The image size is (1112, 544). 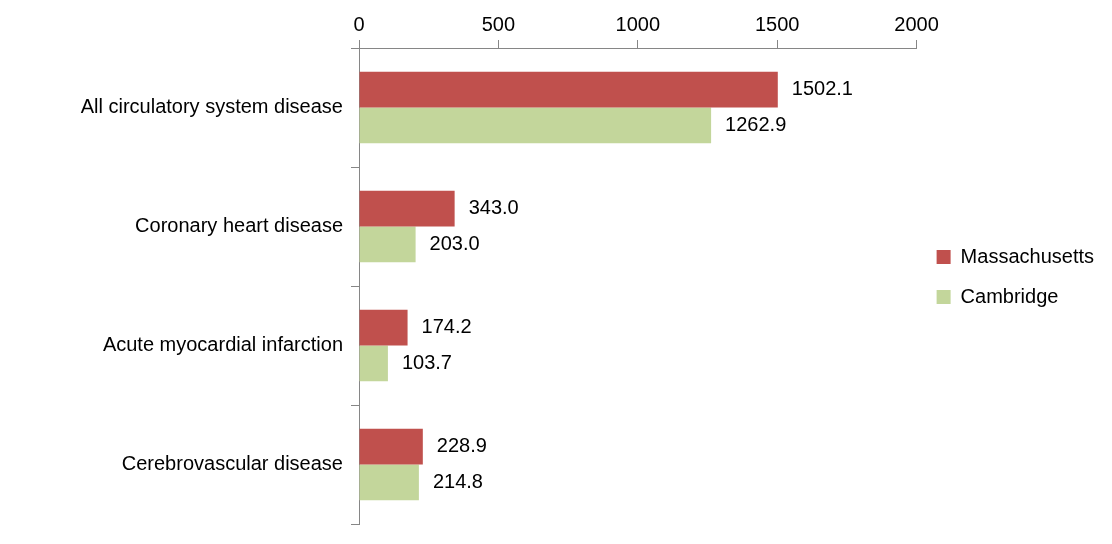 I want to click on x-tick-label: 2000, so click(x=916, y=23).